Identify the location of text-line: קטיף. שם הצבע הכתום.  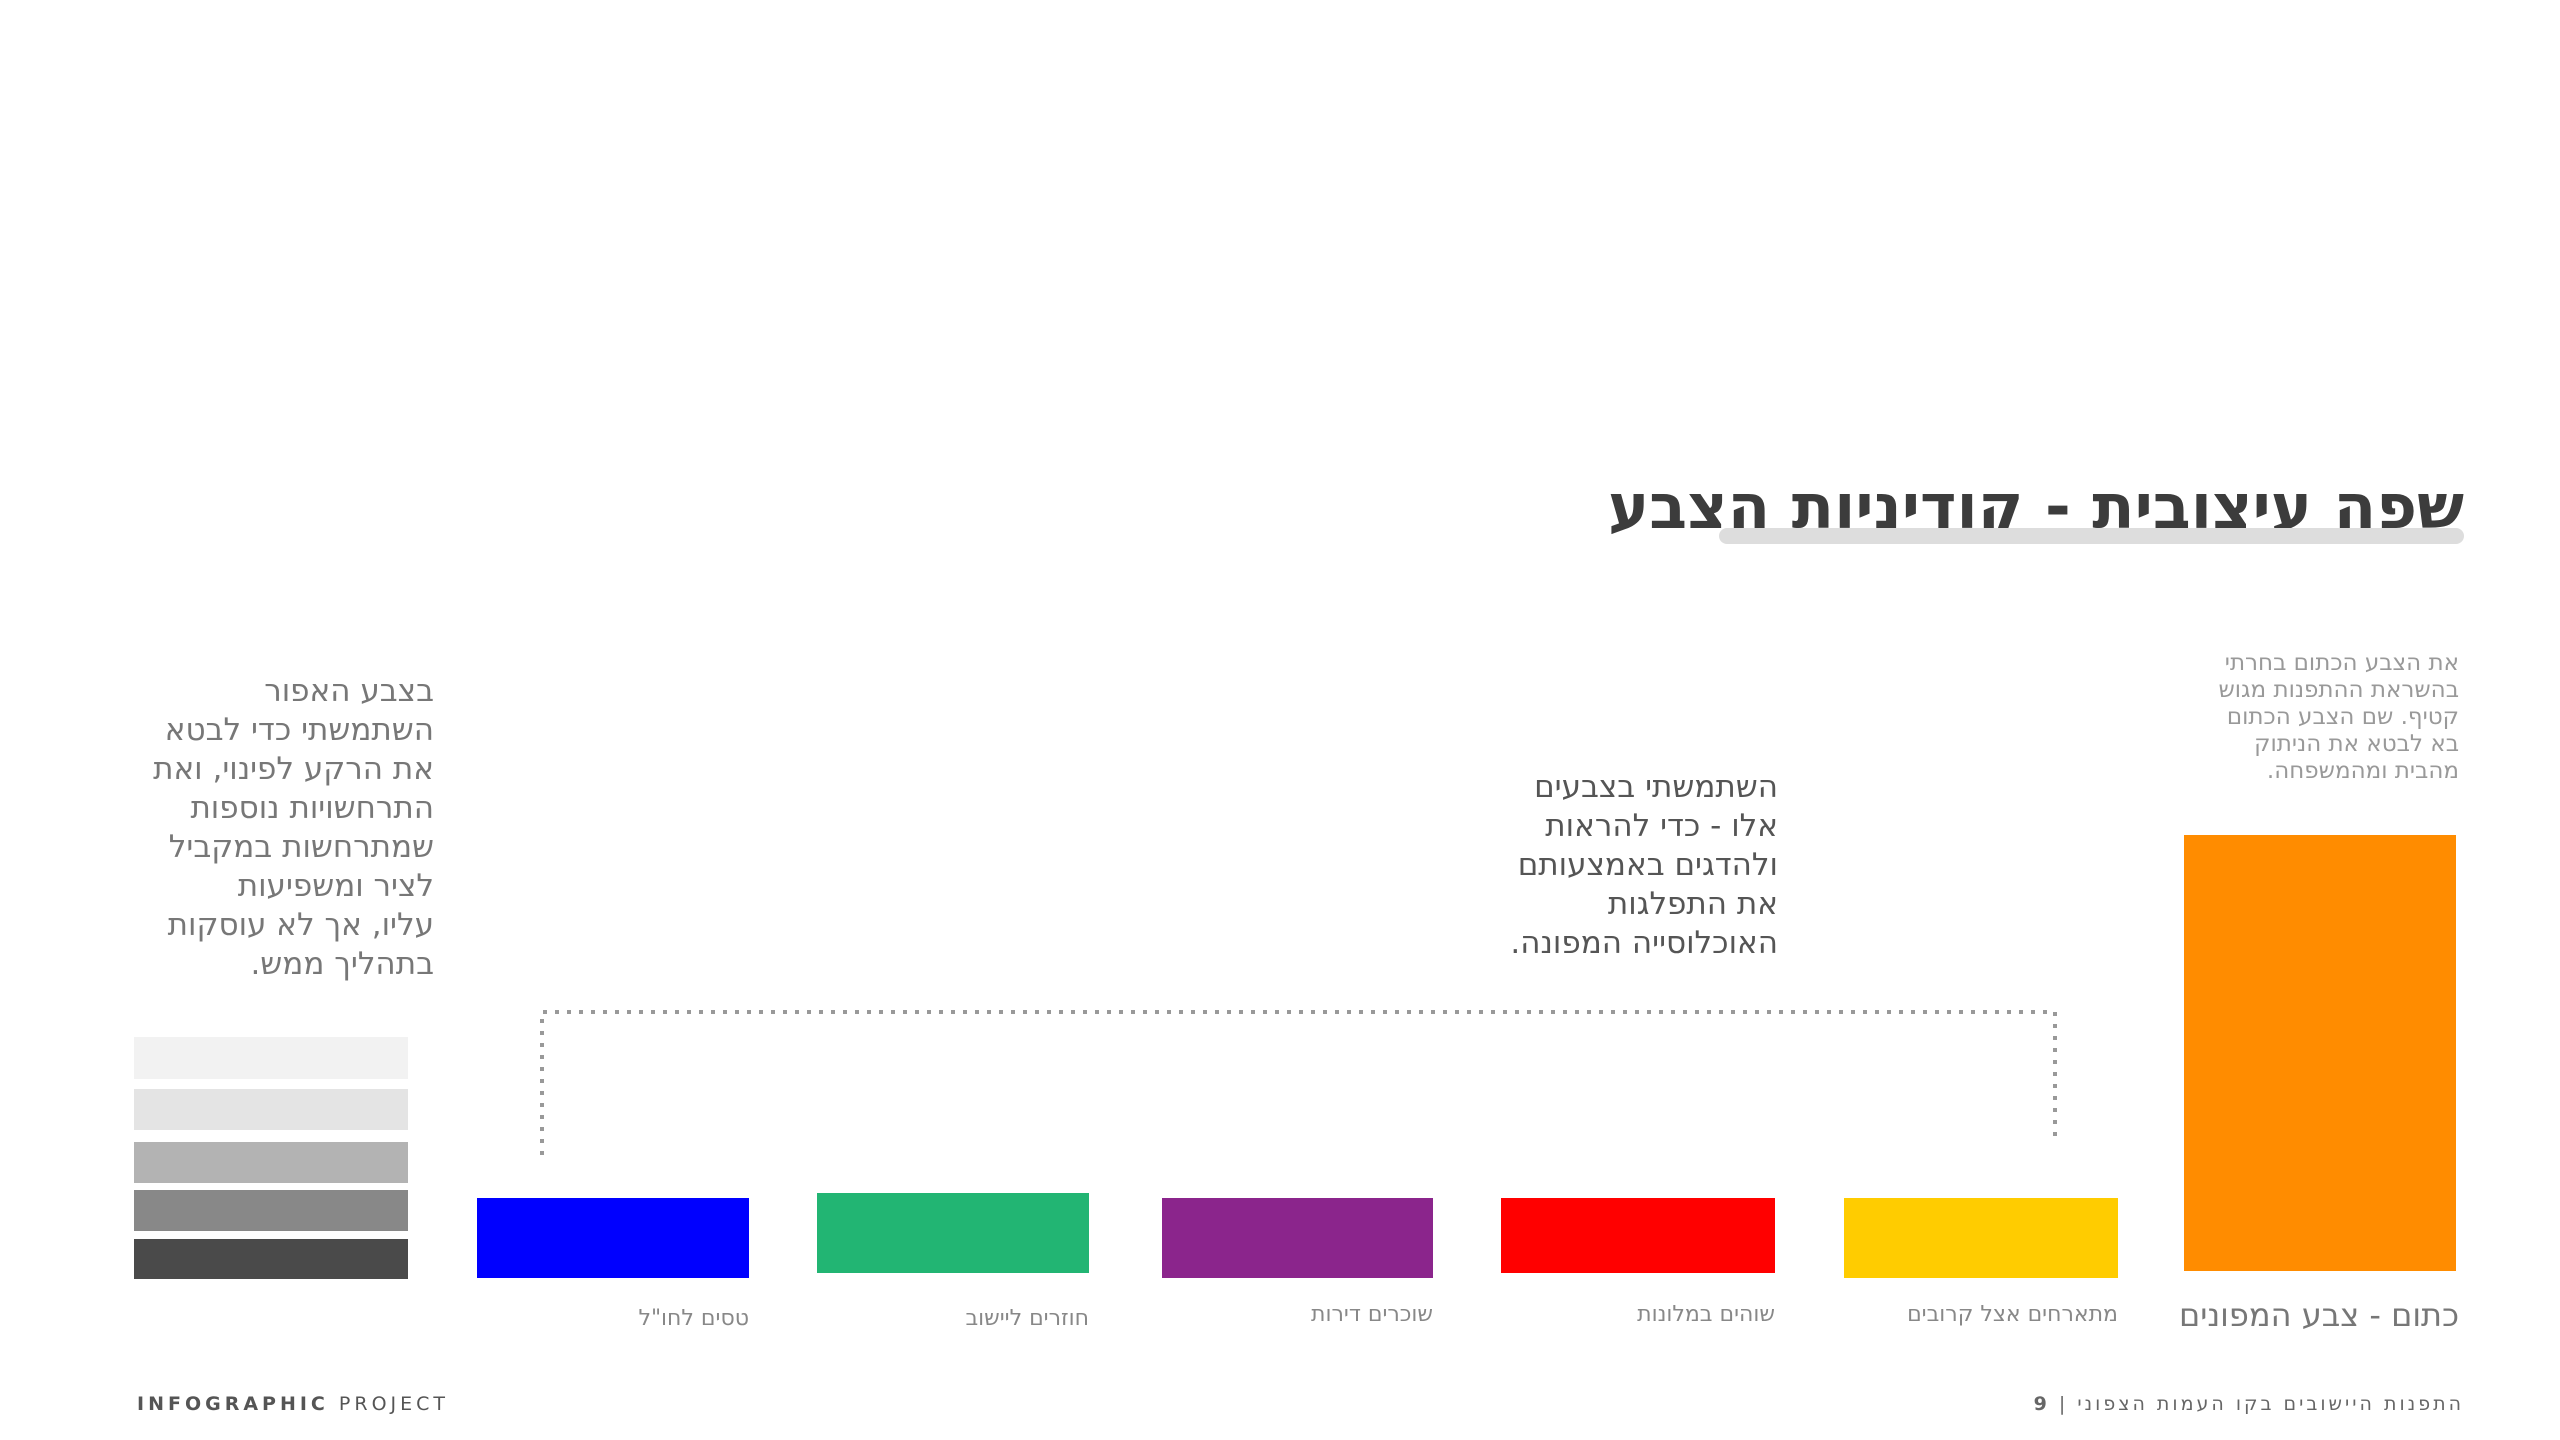
(2342, 717).